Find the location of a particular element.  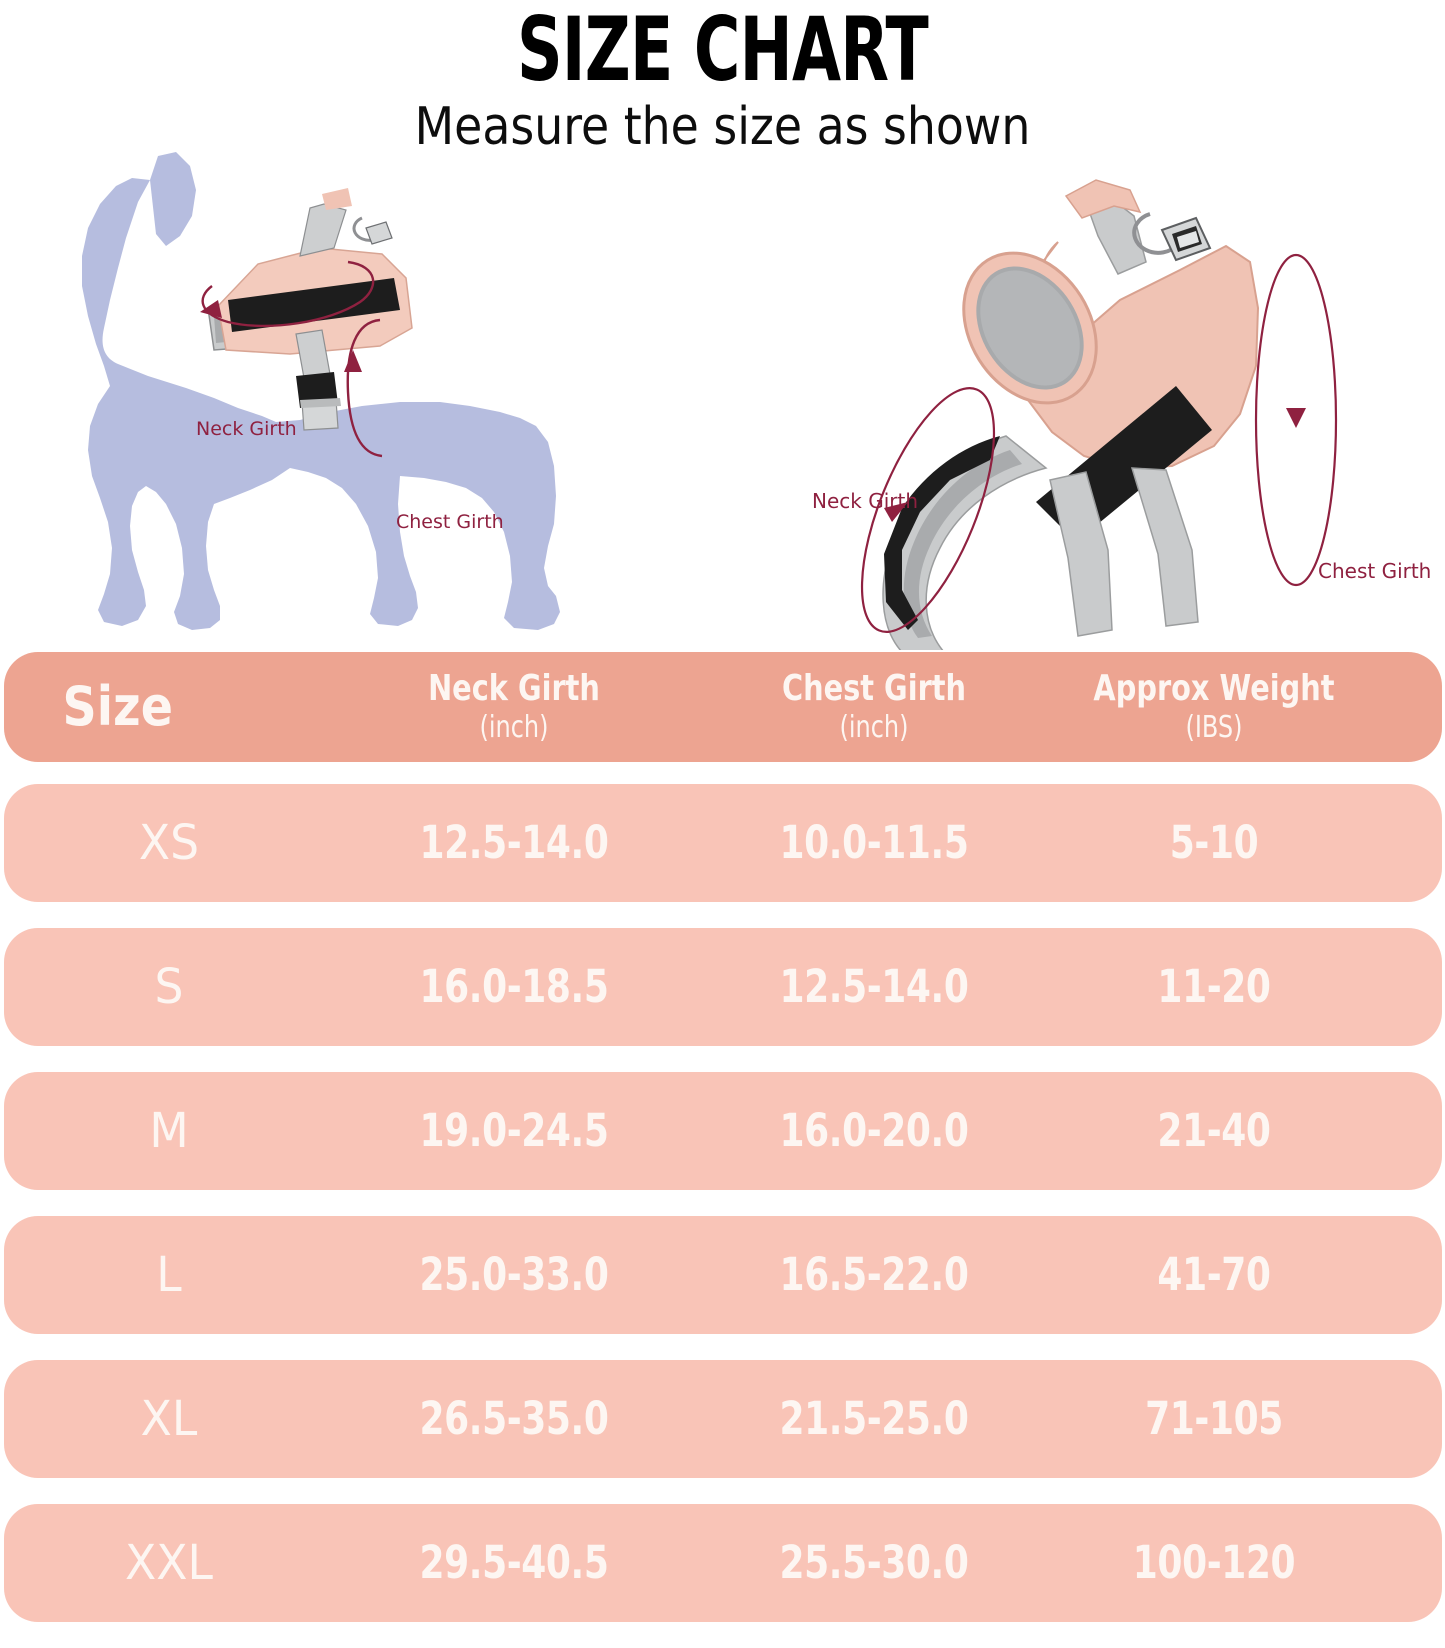

cell-chest: 16.5-22.0 is located at coordinates (874, 1274).